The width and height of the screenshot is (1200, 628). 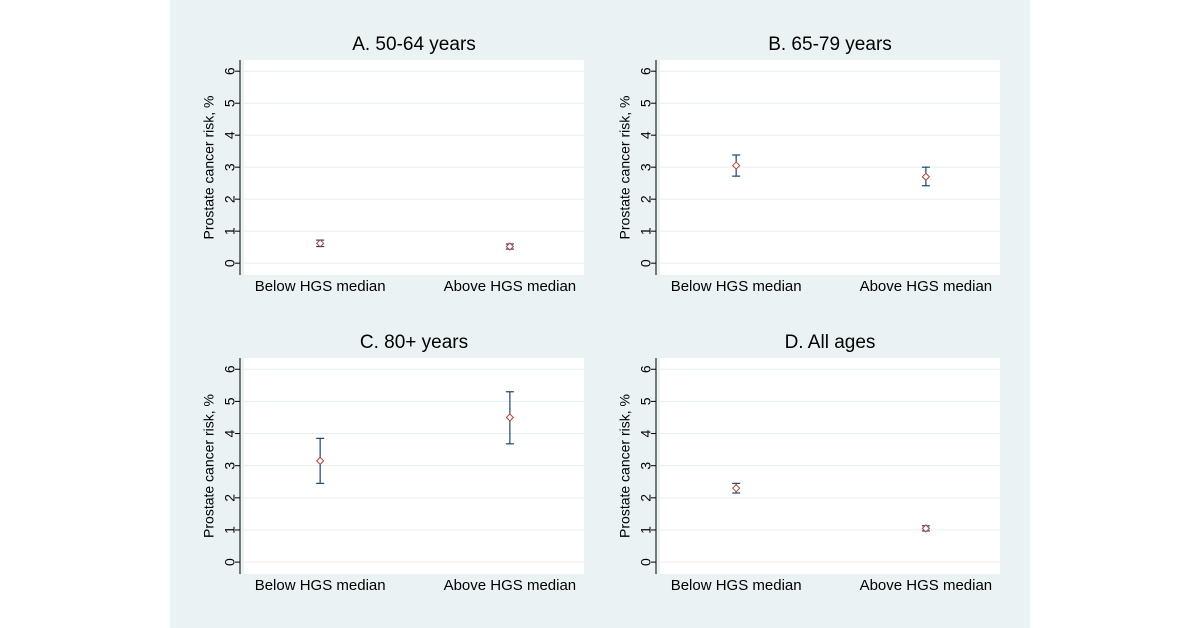 I want to click on chart-title: D. All ages, so click(x=830, y=342).